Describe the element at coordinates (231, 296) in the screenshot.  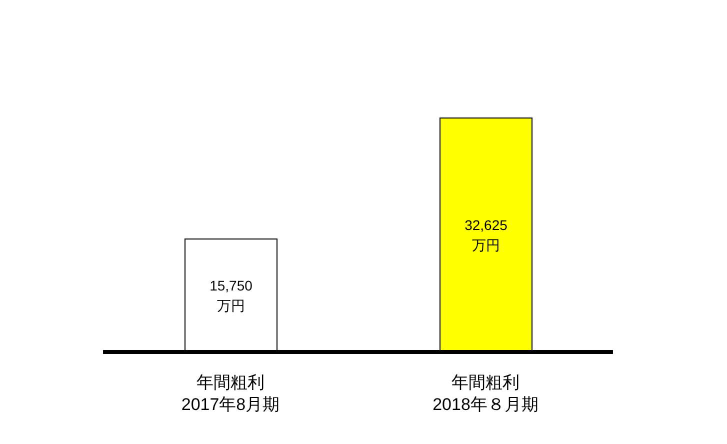
I see `data-label: 15,750 万円` at that location.